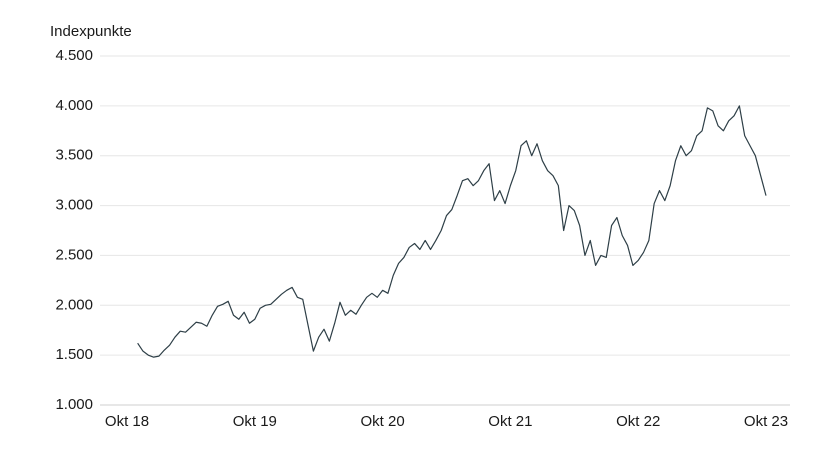 Image resolution: width=840 pixels, height=452 pixels. I want to click on x-tick-label: Okt 22, so click(638, 421).